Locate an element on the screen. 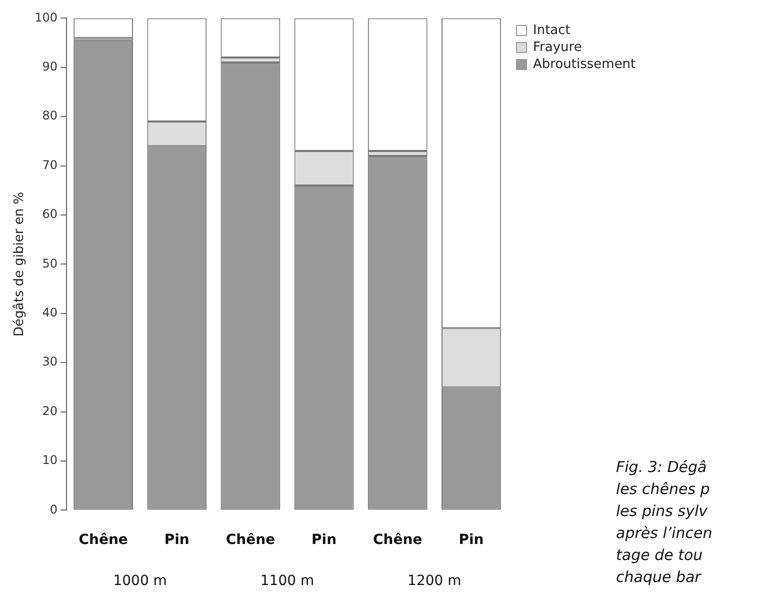 The width and height of the screenshot is (760, 601). legend-label: Frayure is located at coordinates (557, 47).